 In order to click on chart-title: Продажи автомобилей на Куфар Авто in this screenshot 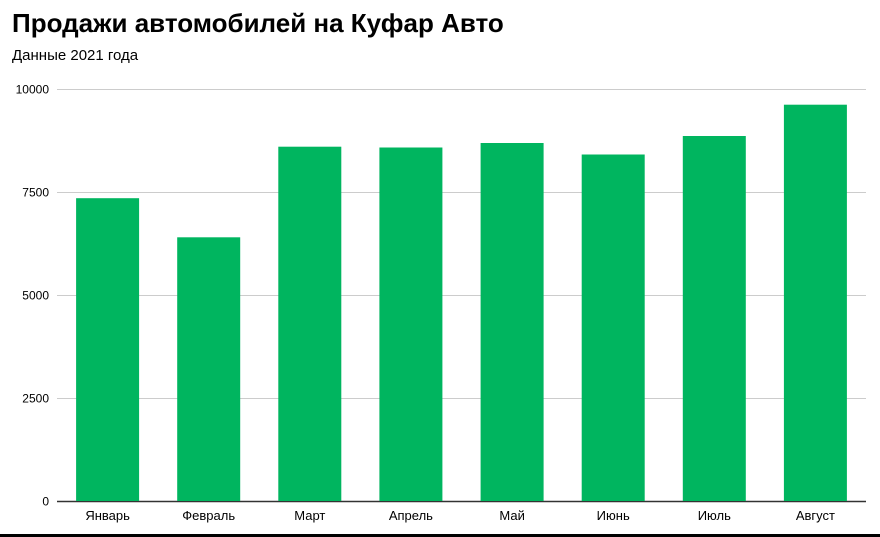, I will do `click(258, 23)`.